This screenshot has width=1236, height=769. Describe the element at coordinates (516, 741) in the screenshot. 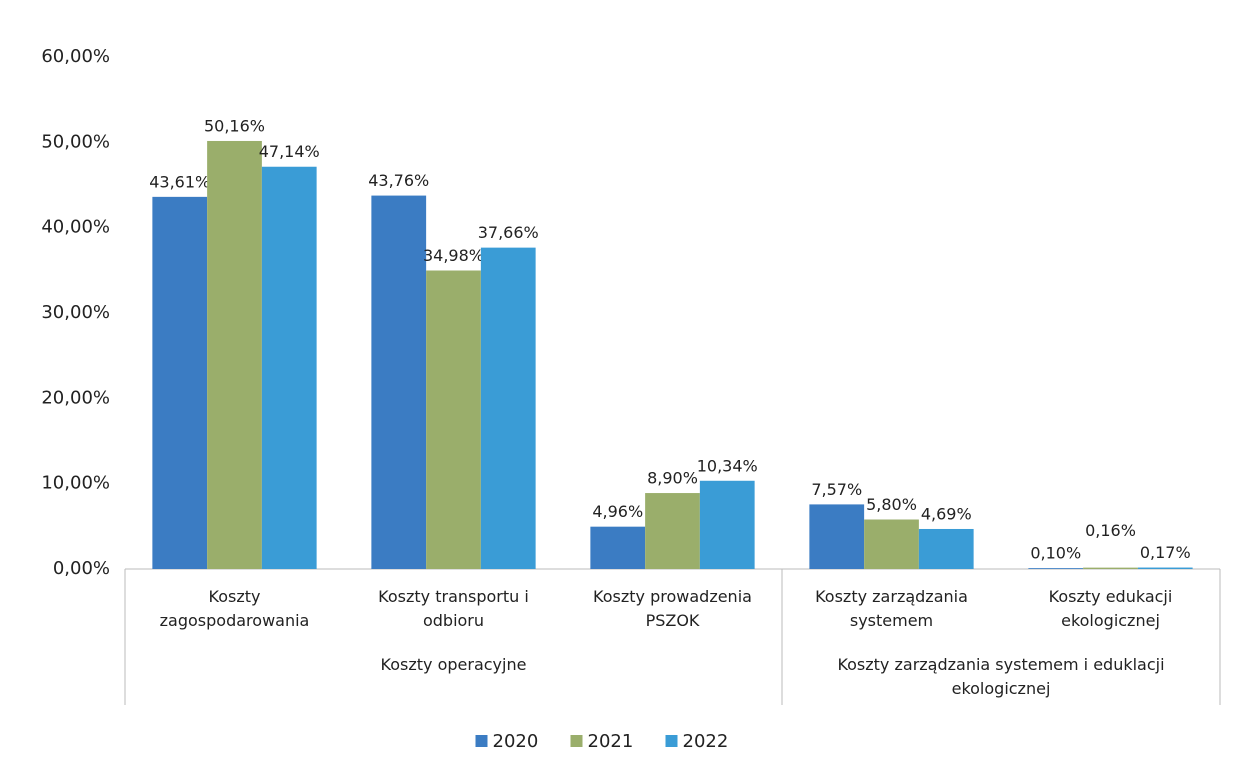

I see `legend-label: 2020` at that location.